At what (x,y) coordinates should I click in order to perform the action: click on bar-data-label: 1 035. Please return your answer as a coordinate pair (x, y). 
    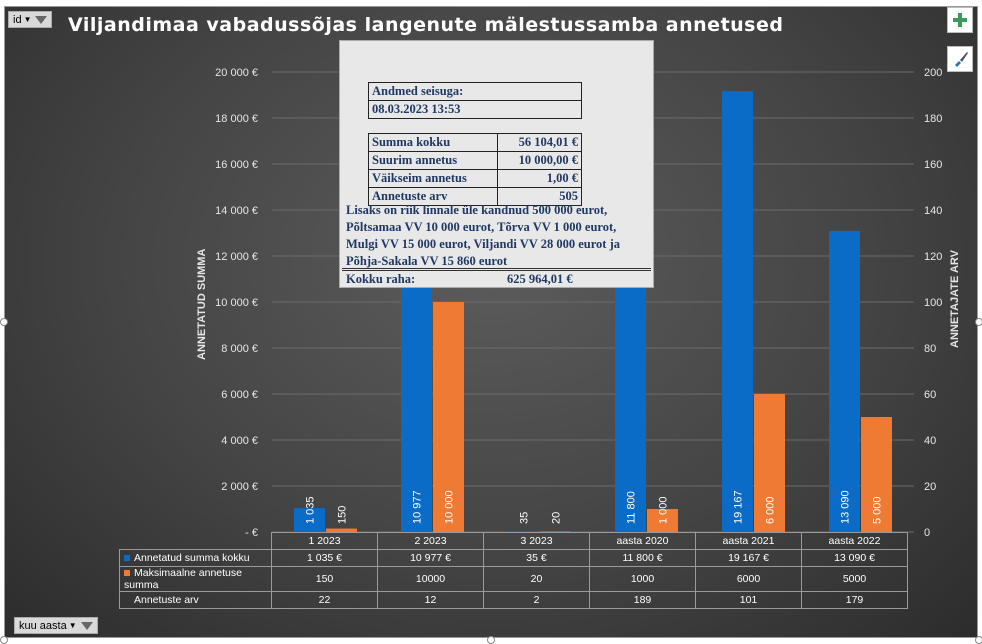
    Looking at the image, I should click on (311, 510).